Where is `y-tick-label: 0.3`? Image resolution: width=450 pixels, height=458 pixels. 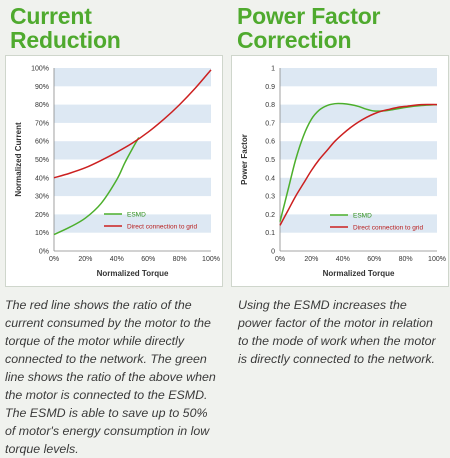 y-tick-label: 0.3 is located at coordinates (270, 197).